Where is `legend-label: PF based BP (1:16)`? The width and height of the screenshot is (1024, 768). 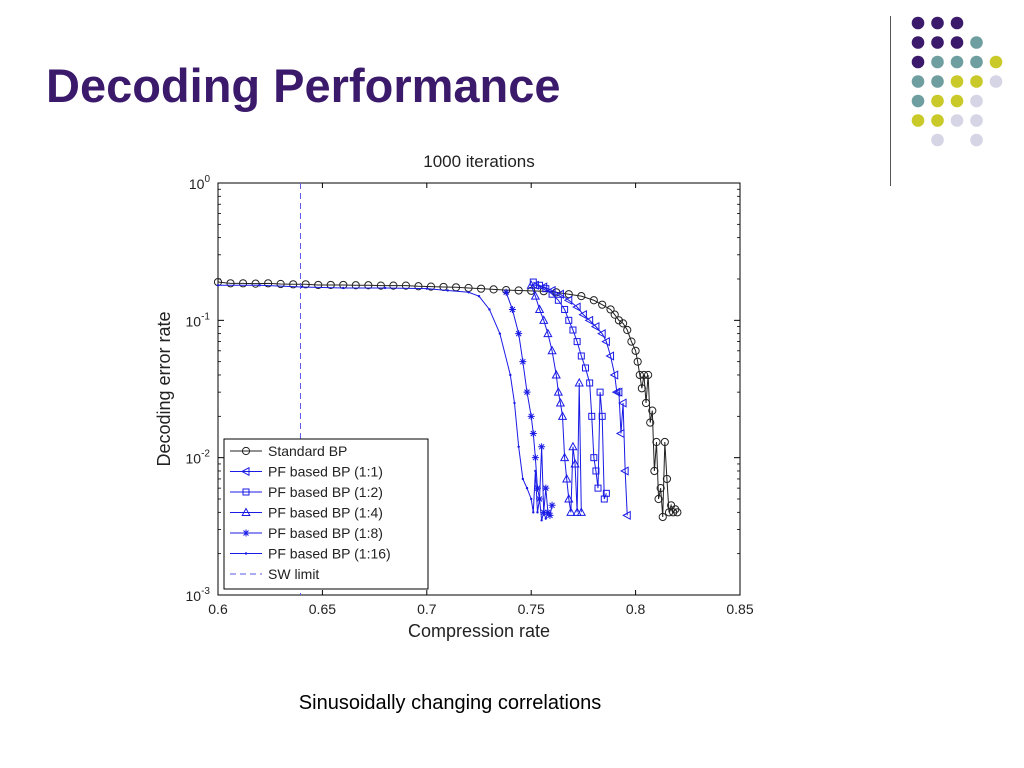
legend-label: PF based BP (1:16) is located at coordinates (329, 554).